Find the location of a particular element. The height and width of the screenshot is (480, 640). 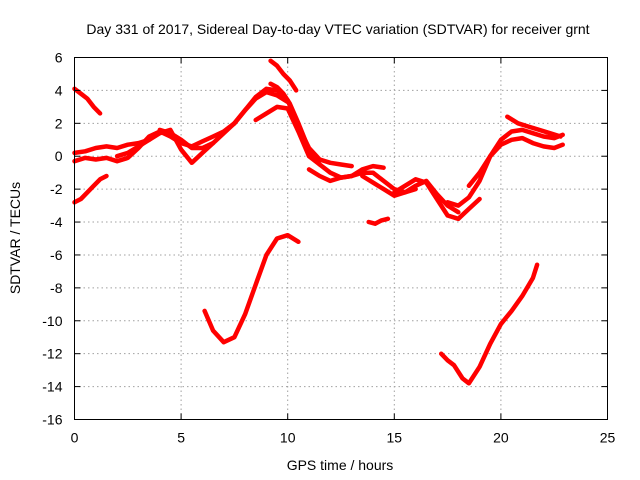

y-tick-label: -6 is located at coordinates (56, 255).